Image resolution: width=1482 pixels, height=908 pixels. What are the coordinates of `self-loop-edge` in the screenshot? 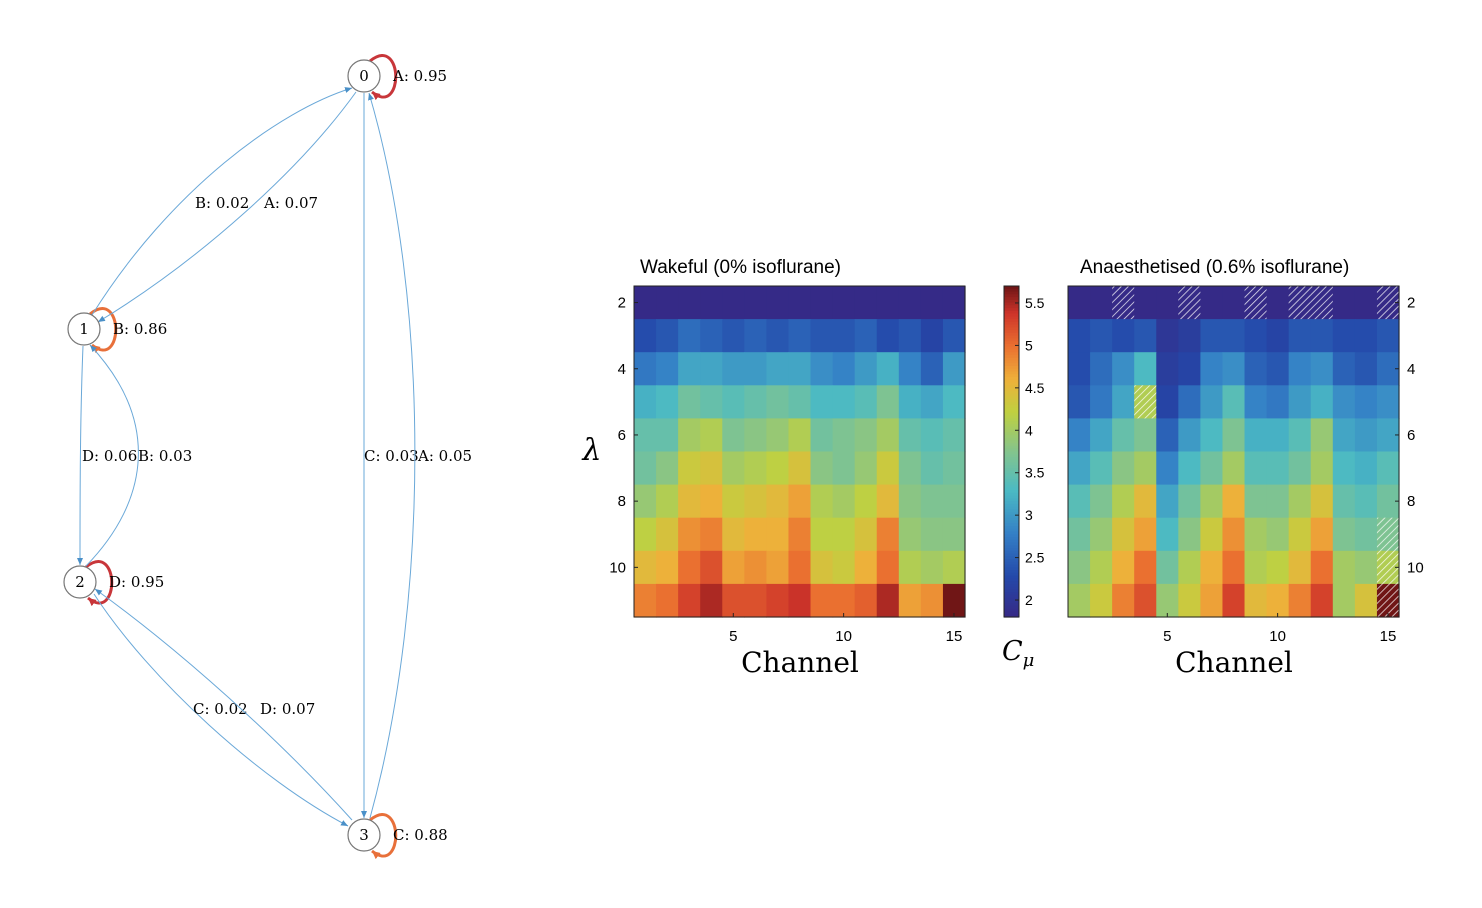 It's located at (99, 583).